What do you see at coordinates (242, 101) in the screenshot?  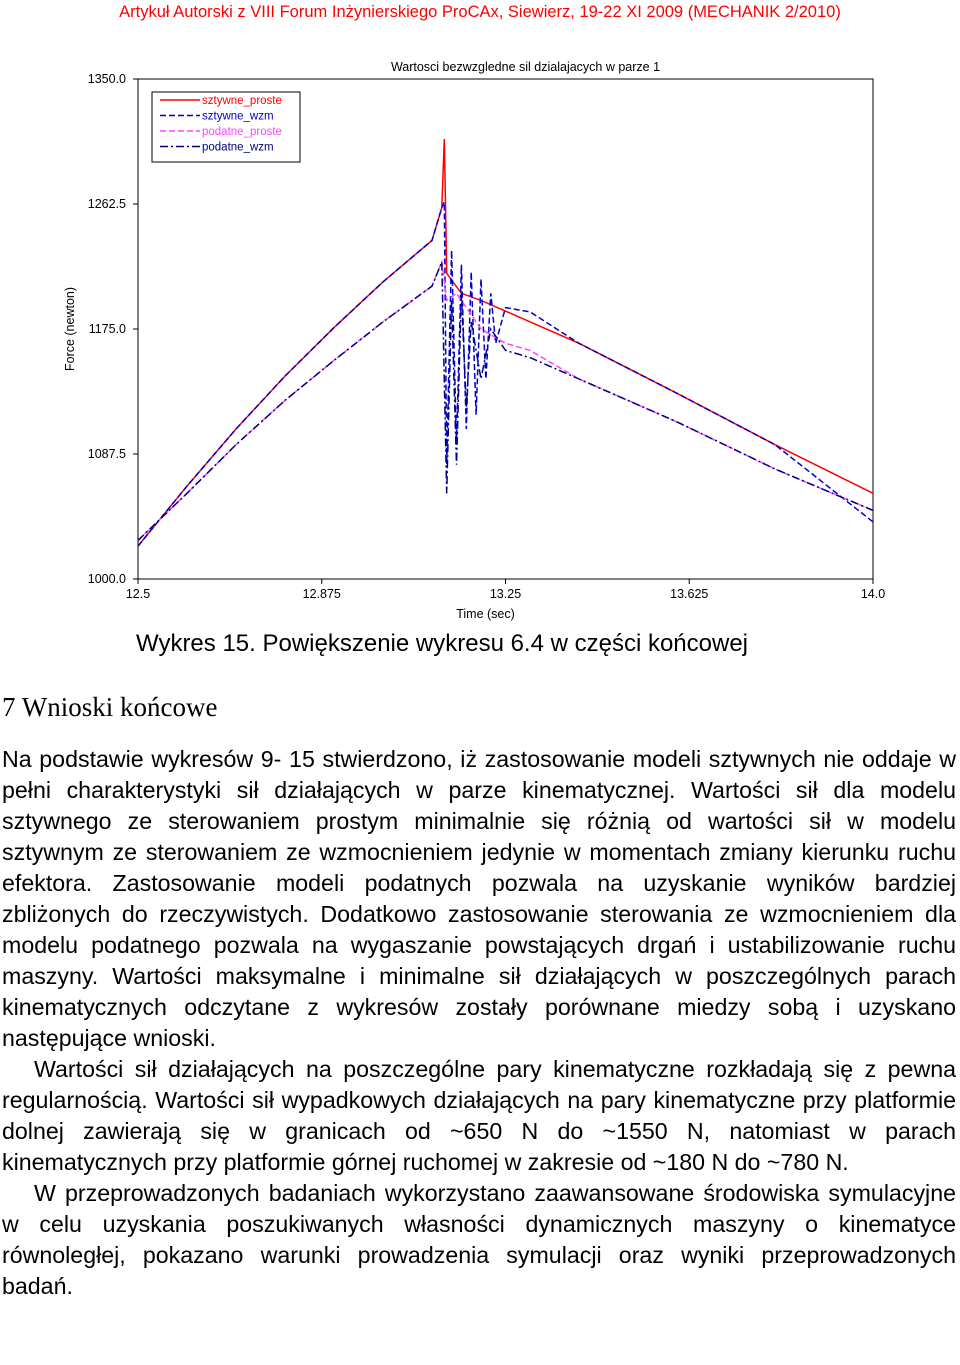 I see `legend-label: sztywne_proste` at bounding box center [242, 101].